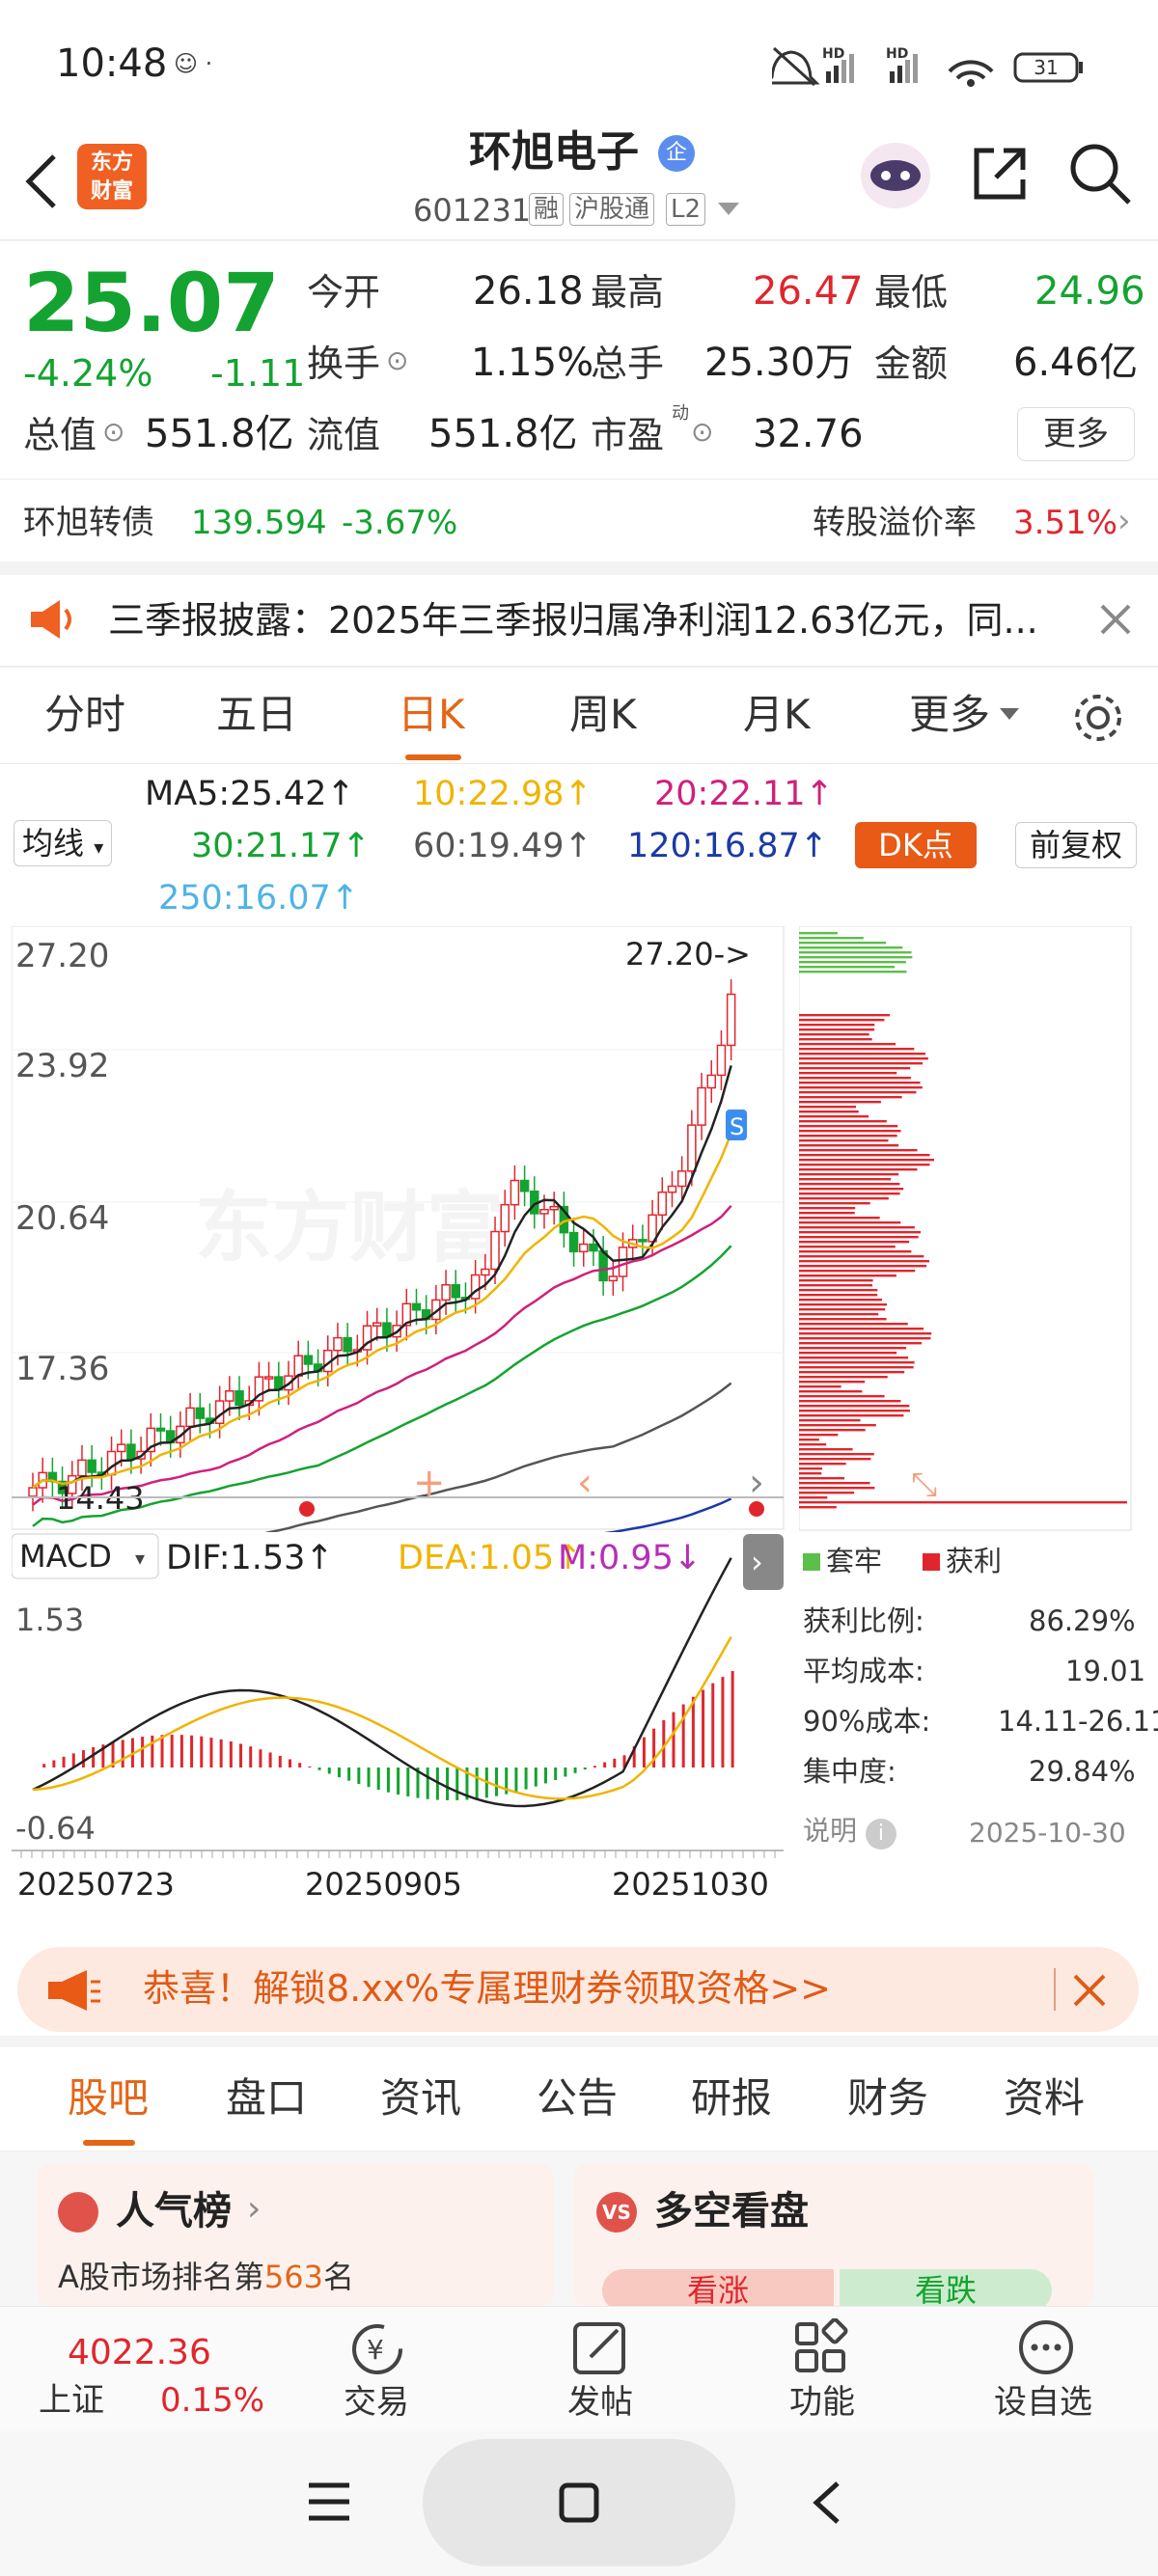  What do you see at coordinates (400, 523) in the screenshot?
I see `bond-pct: -3.67%` at bounding box center [400, 523].